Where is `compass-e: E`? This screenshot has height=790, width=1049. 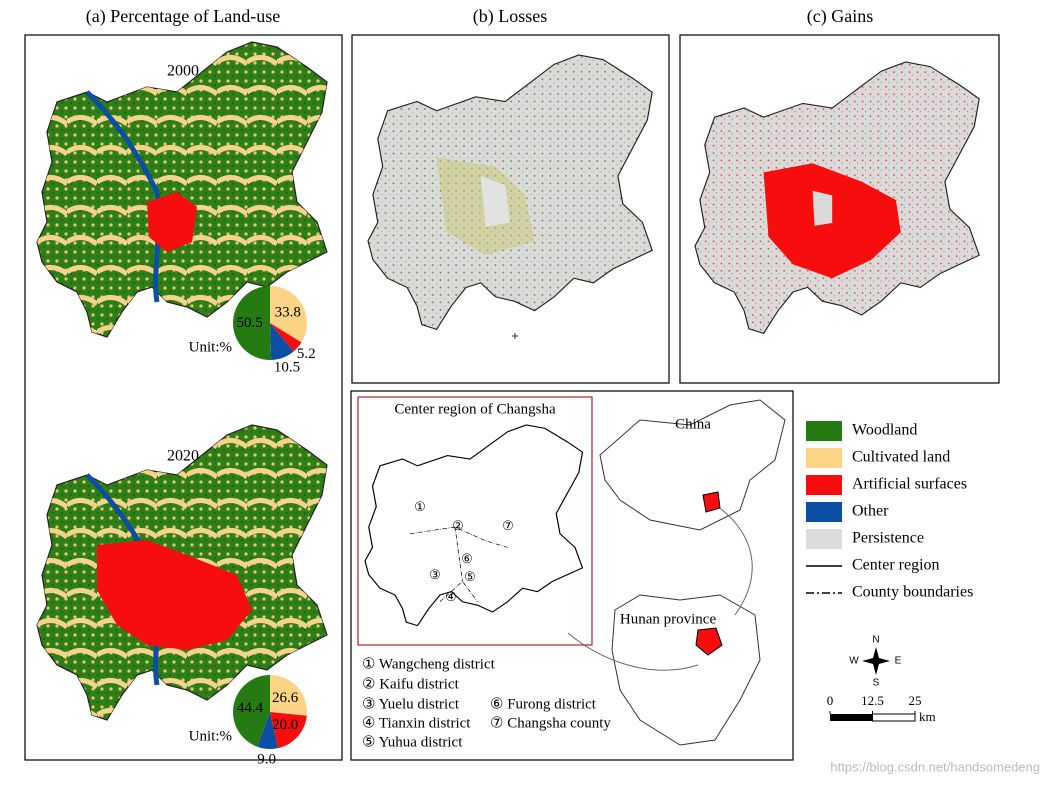
compass-e: E is located at coordinates (898, 661).